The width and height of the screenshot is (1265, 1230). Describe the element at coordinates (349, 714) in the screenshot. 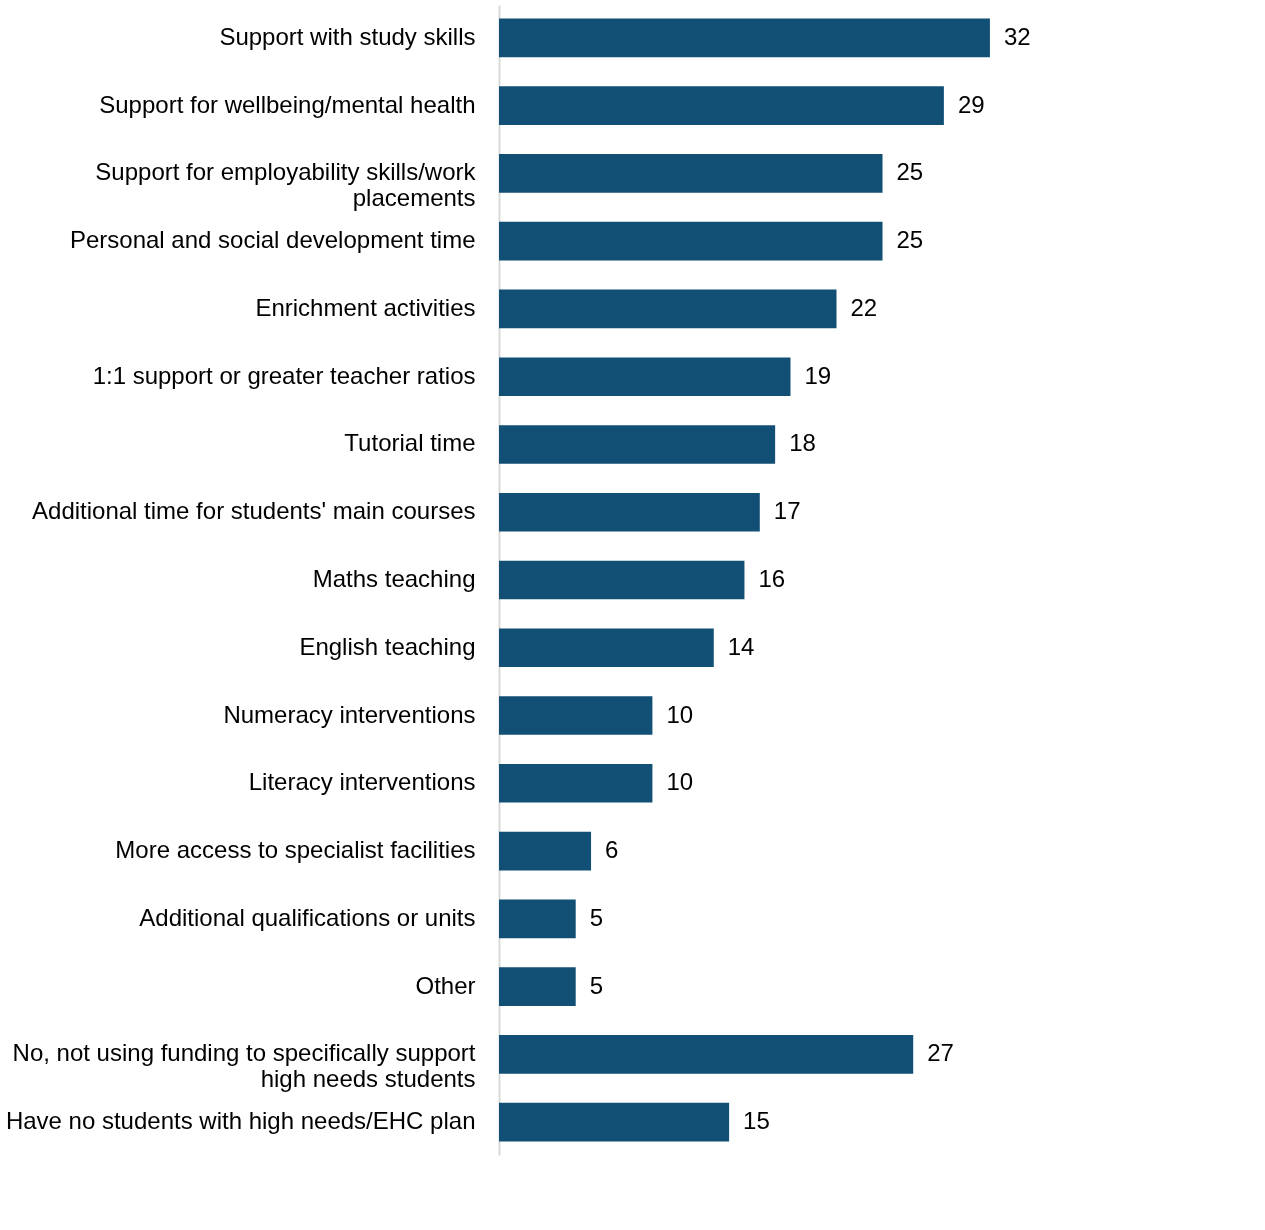

I see `y-tick-label: Numeracy interventions` at that location.